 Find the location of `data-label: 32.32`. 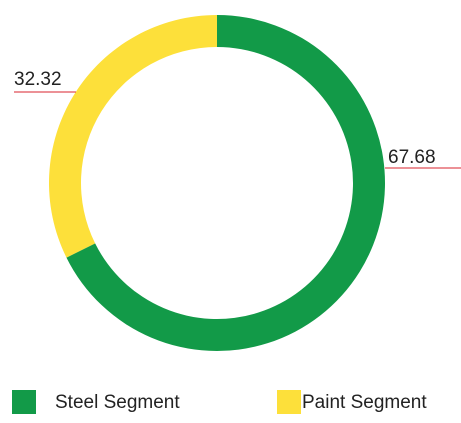

data-label: 32.32 is located at coordinates (38, 79).